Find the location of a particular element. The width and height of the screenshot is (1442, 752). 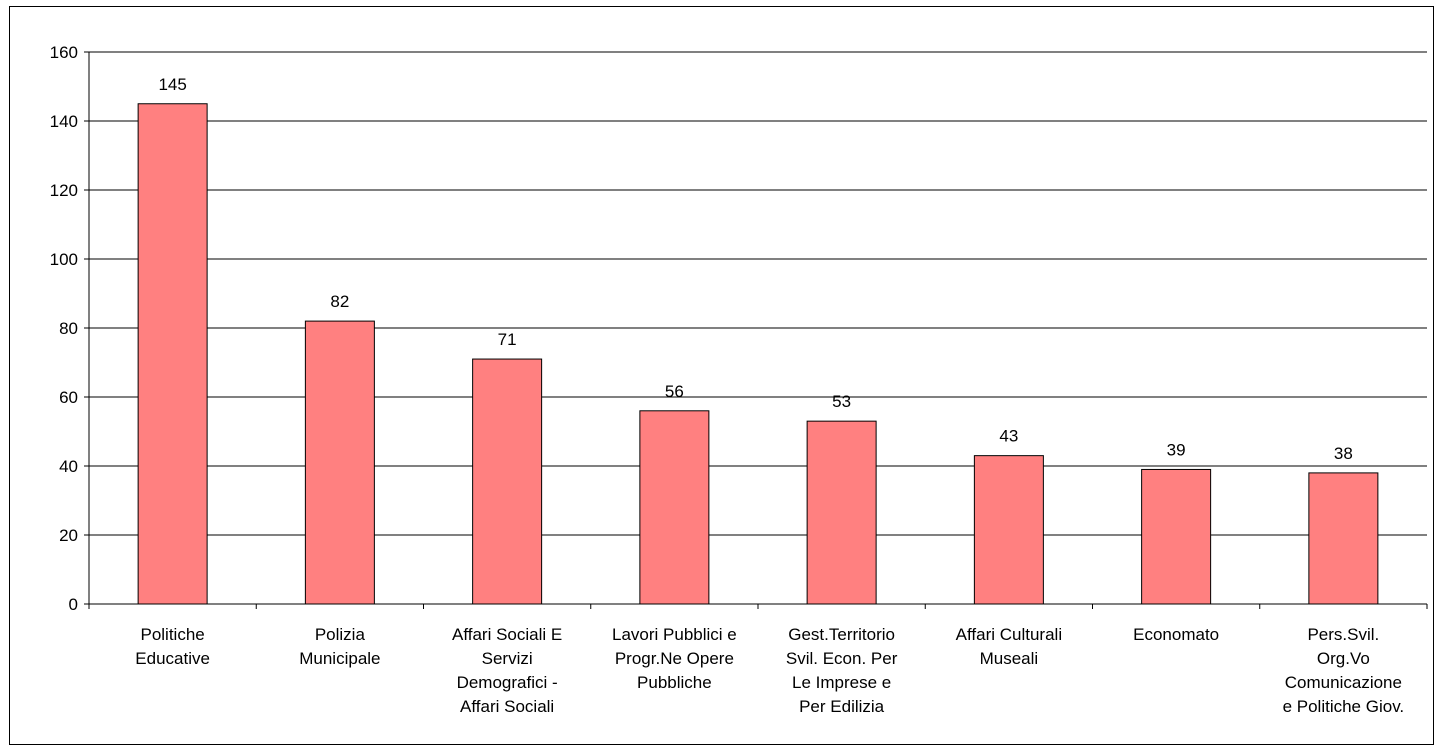

data-label: 53 is located at coordinates (841, 401).